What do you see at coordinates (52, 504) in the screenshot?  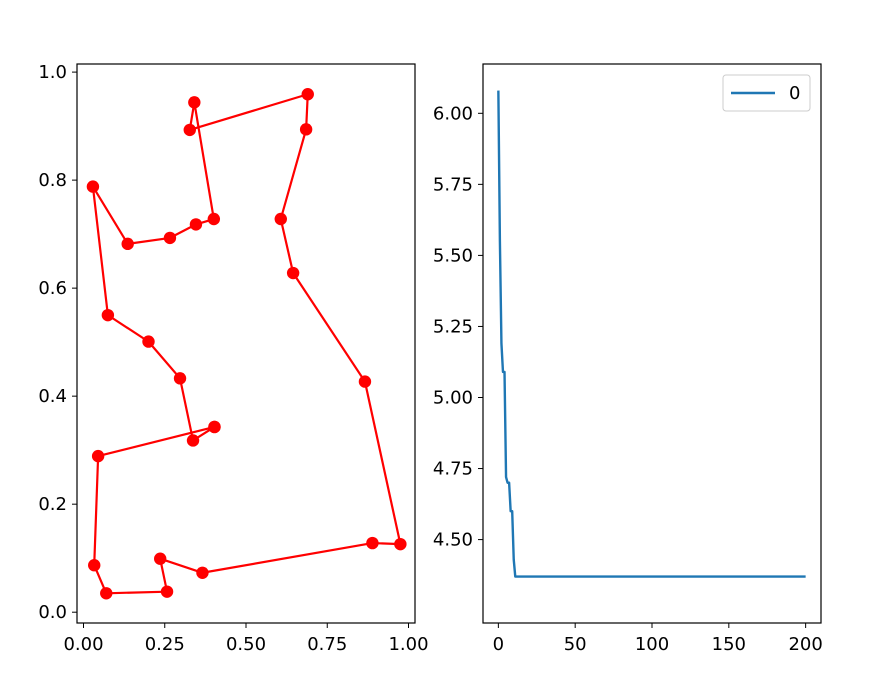 I see `route-y-tick-label: 0.2` at bounding box center [52, 504].